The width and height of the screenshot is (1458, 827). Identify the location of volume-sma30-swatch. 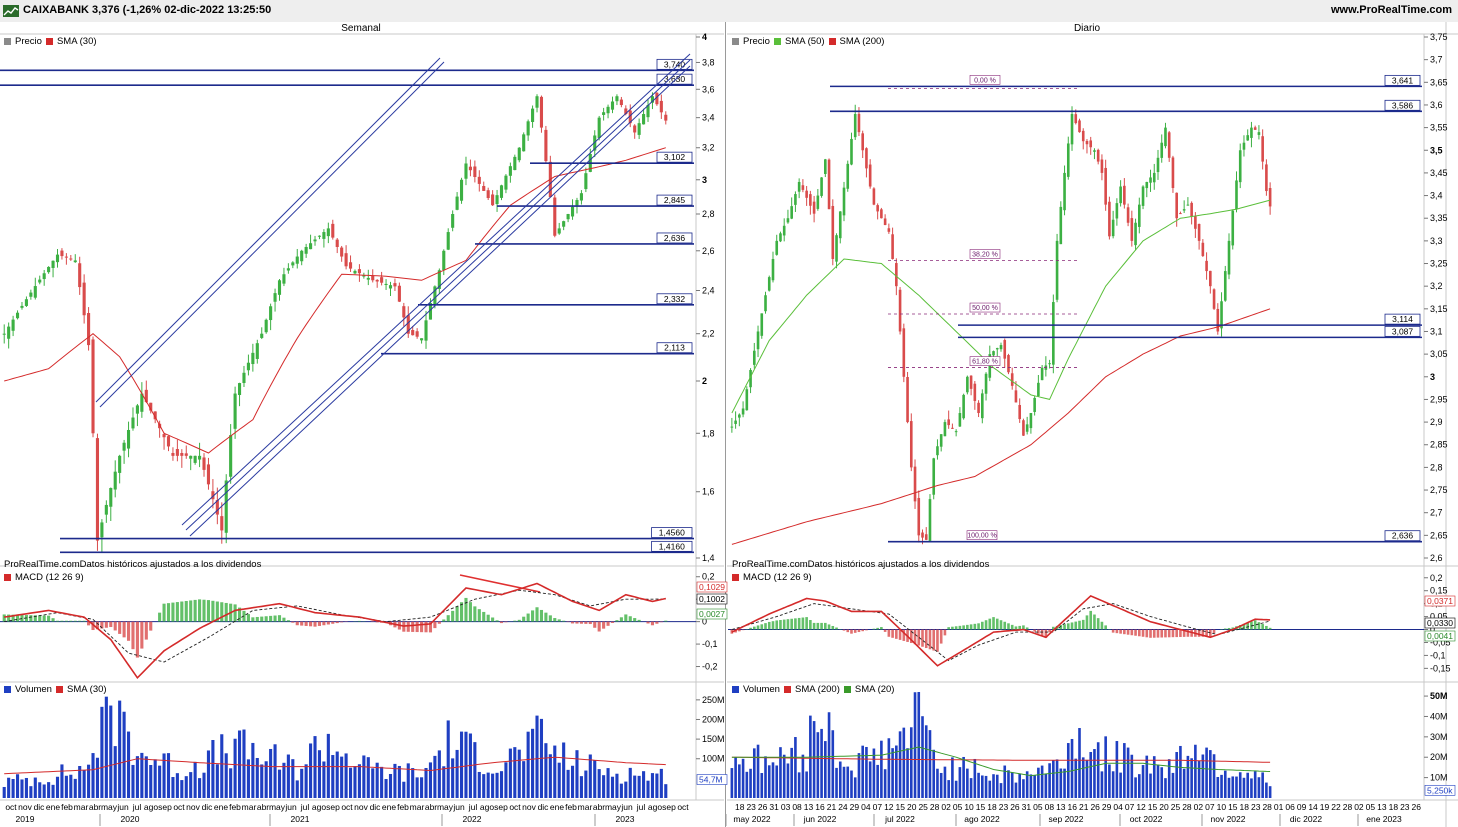
(59, 689).